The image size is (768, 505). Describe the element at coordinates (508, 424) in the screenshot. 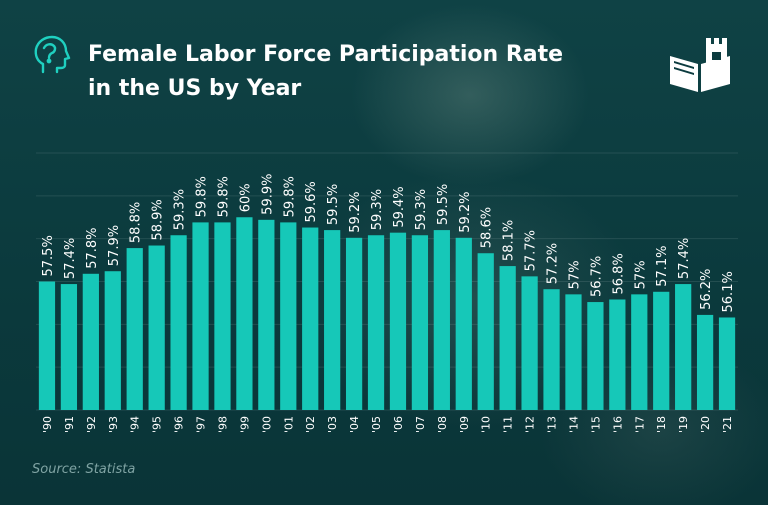

I see `x-tick-label: '11` at that location.